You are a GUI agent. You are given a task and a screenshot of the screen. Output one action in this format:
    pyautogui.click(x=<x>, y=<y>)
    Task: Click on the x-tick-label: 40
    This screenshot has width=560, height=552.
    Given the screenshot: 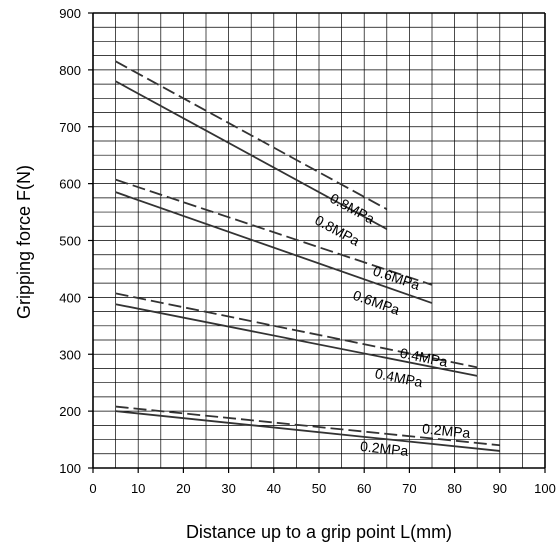 What is the action you would take?
    pyautogui.click(x=274, y=488)
    